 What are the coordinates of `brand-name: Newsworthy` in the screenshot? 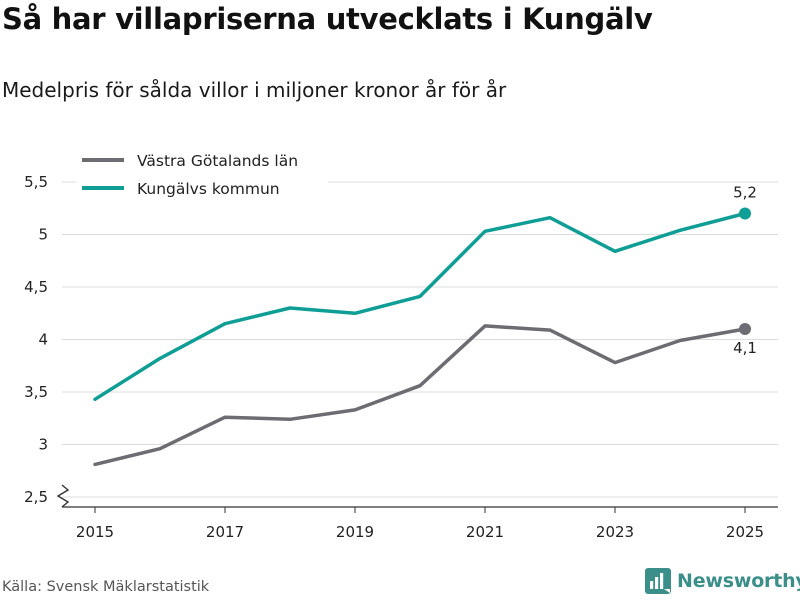 It's located at (738, 581).